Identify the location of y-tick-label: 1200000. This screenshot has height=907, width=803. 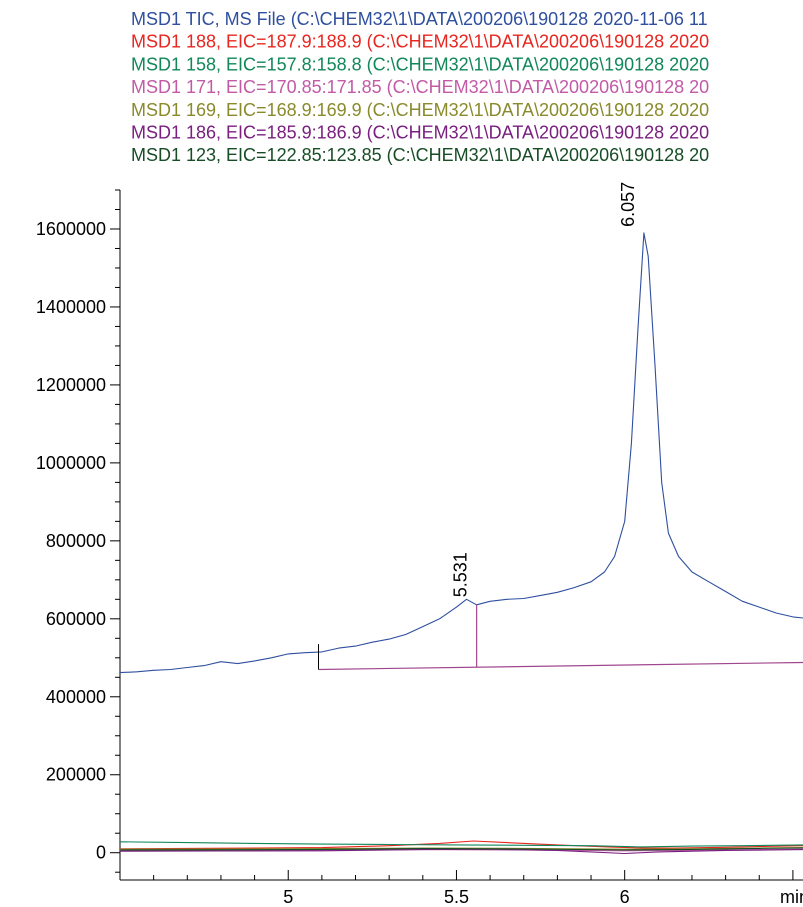
(71, 385).